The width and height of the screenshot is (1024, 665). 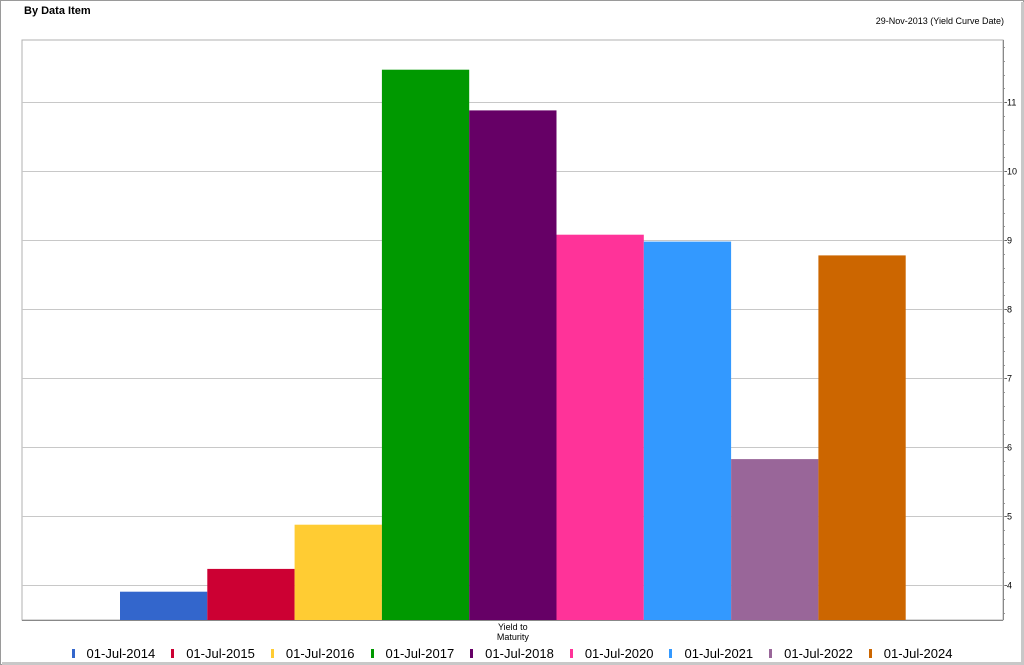 I want to click on bar-01-jul-2022, so click(x=775, y=539).